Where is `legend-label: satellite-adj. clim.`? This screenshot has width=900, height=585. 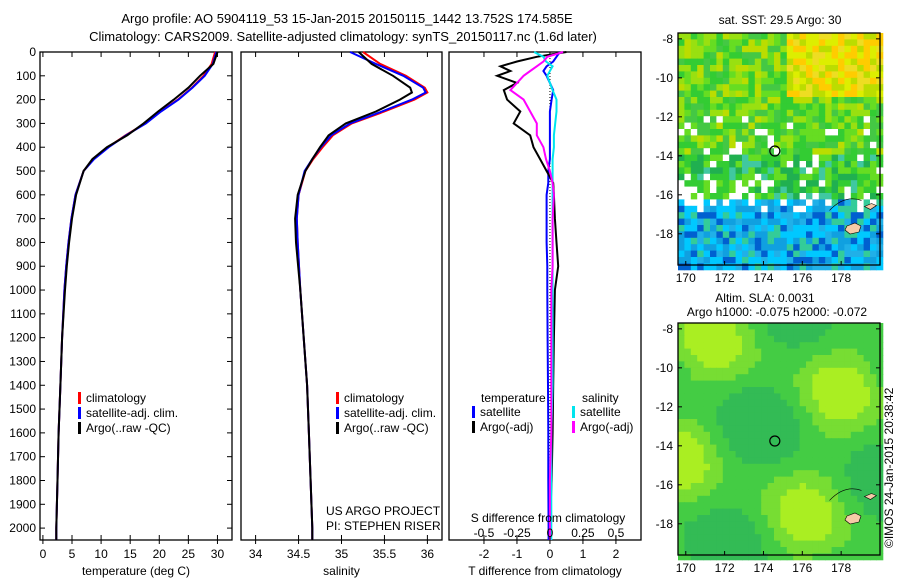
legend-label: satellite-adj. clim. is located at coordinates (132, 413).